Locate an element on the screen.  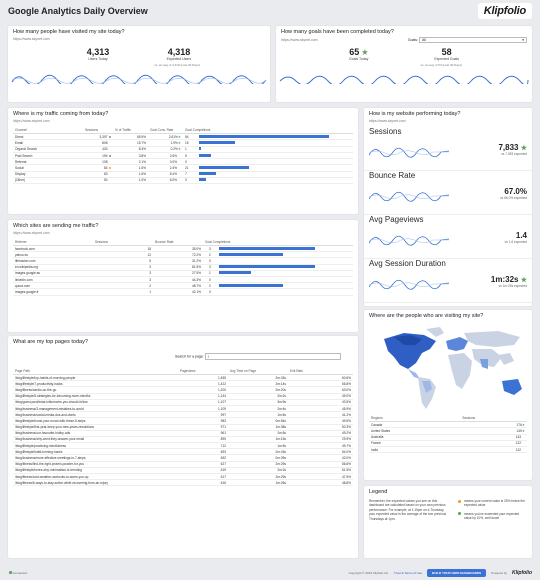
traffic-channel: Social is located at coordinates (48, 168).